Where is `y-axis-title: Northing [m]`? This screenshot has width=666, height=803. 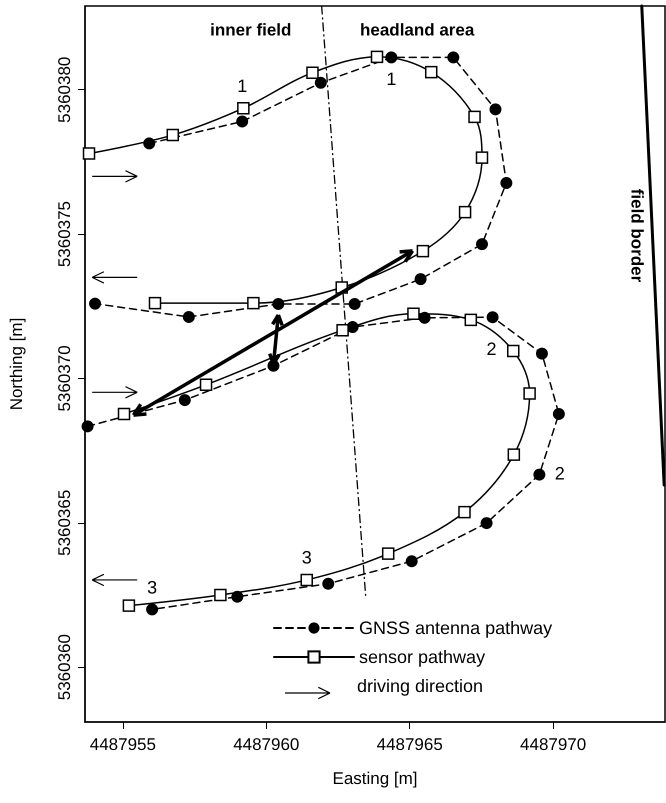
y-axis-title: Northing [m] is located at coordinates (16, 364).